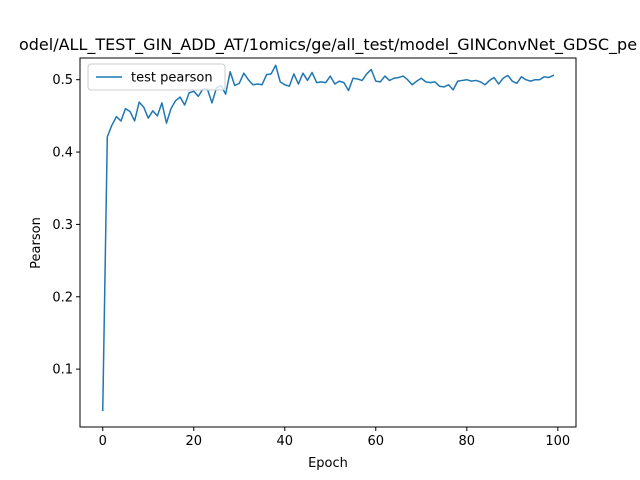 The width and height of the screenshot is (640, 480). What do you see at coordinates (376, 441) in the screenshot?
I see `x-tick-label: 60` at bounding box center [376, 441].